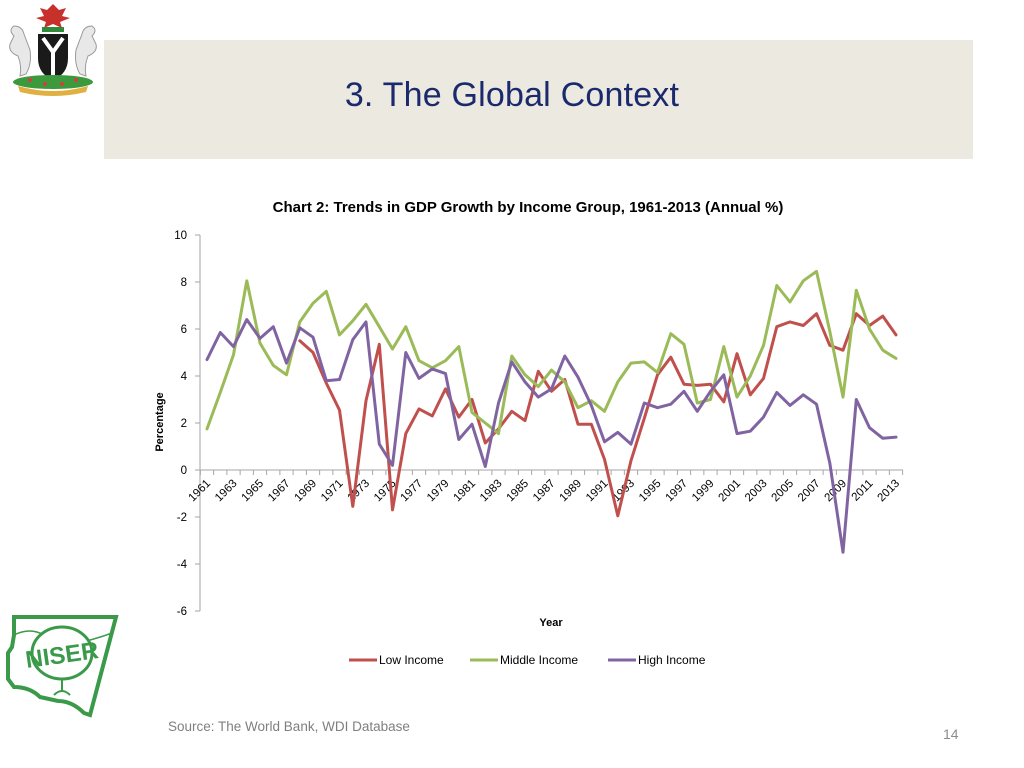 The image size is (1024, 768). Describe the element at coordinates (182, 565) in the screenshot. I see `y-tick-label: -4` at that location.